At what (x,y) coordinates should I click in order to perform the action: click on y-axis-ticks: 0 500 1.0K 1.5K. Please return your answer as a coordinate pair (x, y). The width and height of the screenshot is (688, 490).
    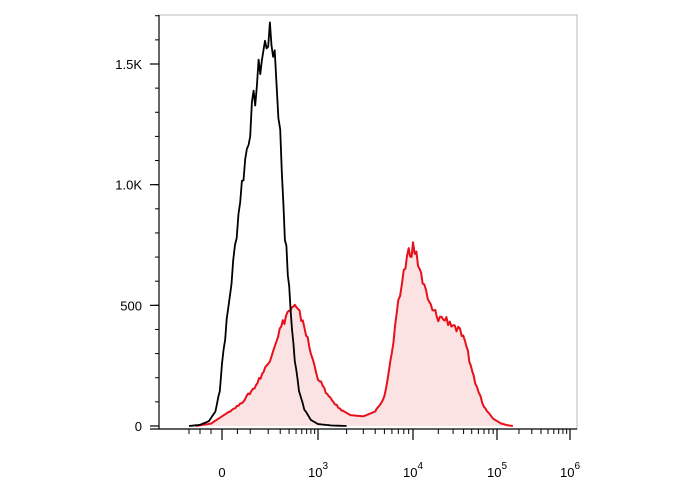
    Looking at the image, I should click on (137, 245).